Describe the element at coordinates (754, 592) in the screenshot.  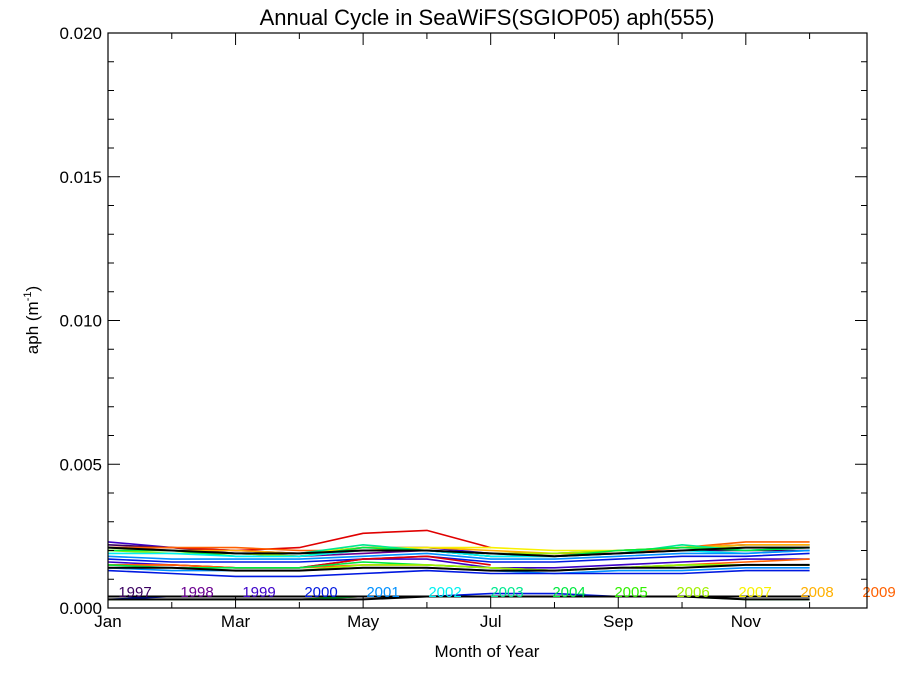
I see `year-label: 2007` at that location.